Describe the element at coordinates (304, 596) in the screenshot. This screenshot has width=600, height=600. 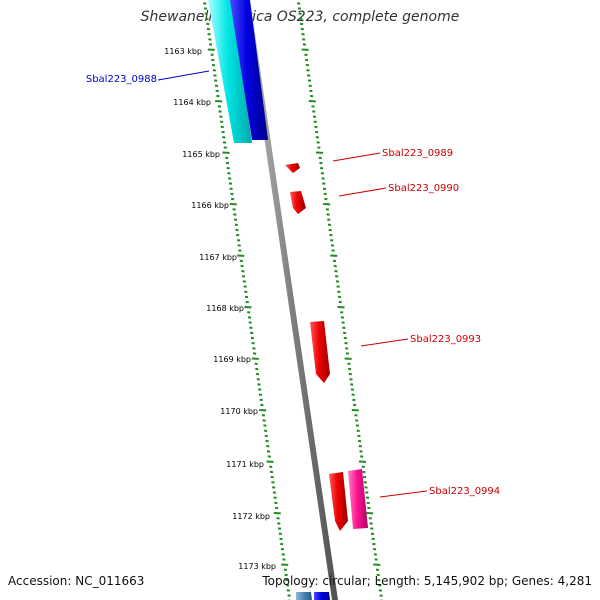
I see `feature-bottom-steel` at that location.